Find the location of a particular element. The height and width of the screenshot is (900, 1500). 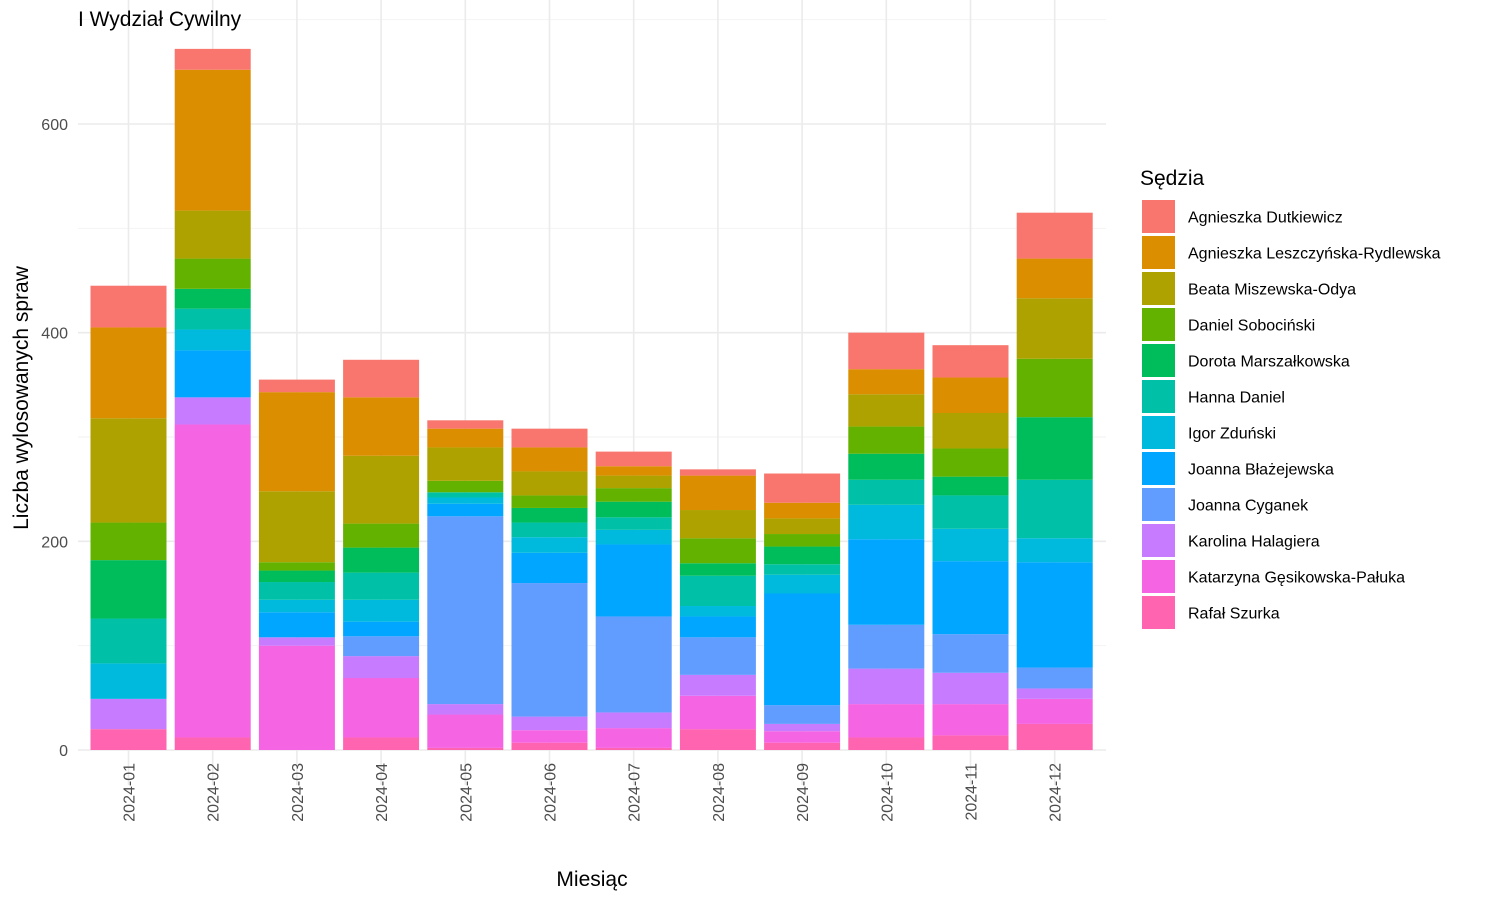

x-tick-label: 2024-09 is located at coordinates (803, 792).